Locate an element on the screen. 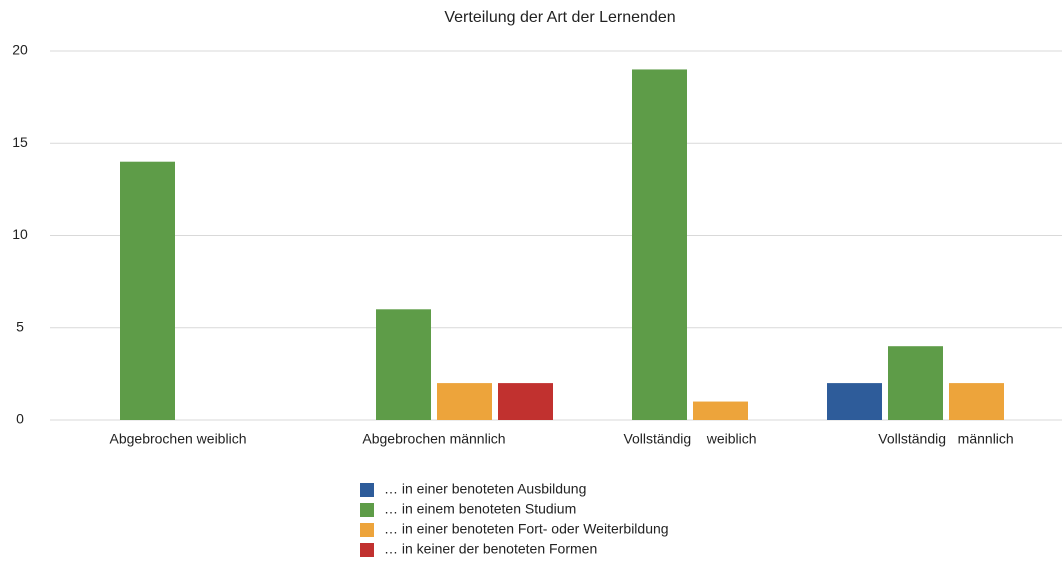 This screenshot has height=567, width=1062. chart-title: Verteilung der Art der Lernenden is located at coordinates (559, 17).